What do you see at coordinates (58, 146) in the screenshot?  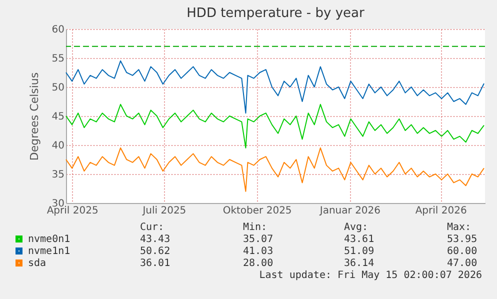 I see `y-tick-label: 40` at bounding box center [58, 146].